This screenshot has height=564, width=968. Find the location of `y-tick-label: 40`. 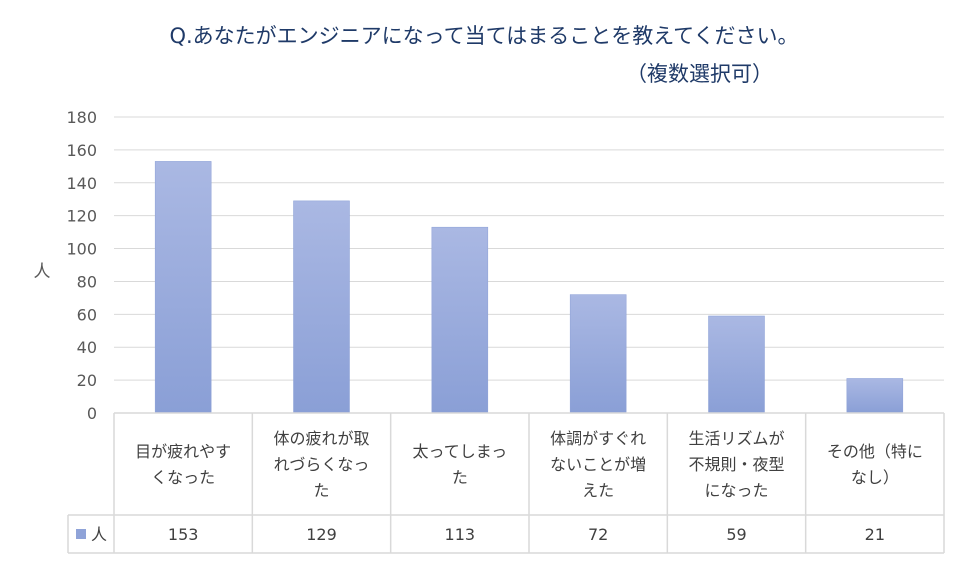

y-tick-label: 40 is located at coordinates (87, 347).